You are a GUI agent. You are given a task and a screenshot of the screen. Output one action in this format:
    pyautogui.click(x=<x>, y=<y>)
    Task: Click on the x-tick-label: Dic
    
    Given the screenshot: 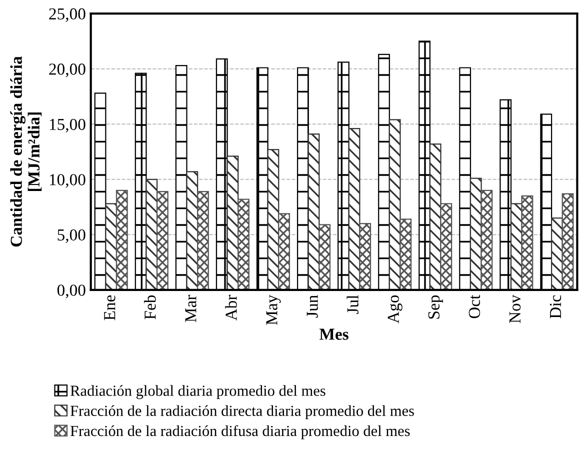 What is the action you would take?
    pyautogui.click(x=556, y=306)
    